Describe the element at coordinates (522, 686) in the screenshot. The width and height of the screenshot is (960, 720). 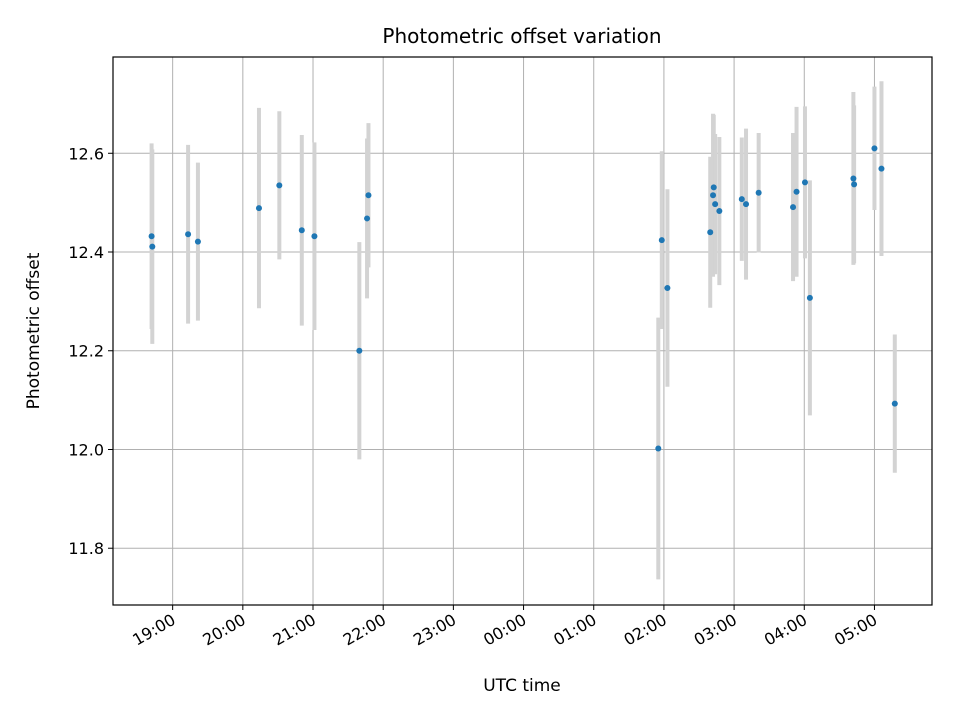
I see `x-axis-label: UTC time` at that location.